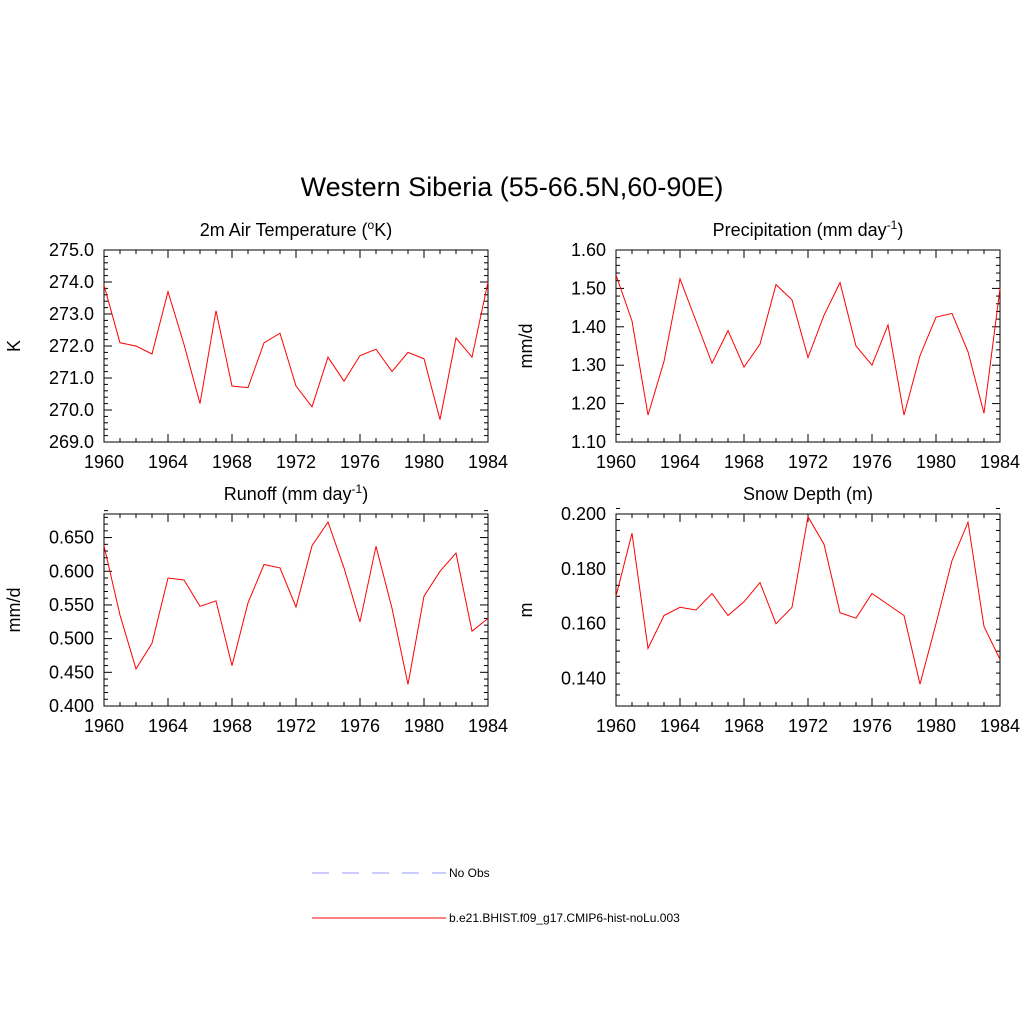 The image size is (1024, 1024). Describe the element at coordinates (583, 624) in the screenshot. I see `y-tick-label: 0.160` at that location.